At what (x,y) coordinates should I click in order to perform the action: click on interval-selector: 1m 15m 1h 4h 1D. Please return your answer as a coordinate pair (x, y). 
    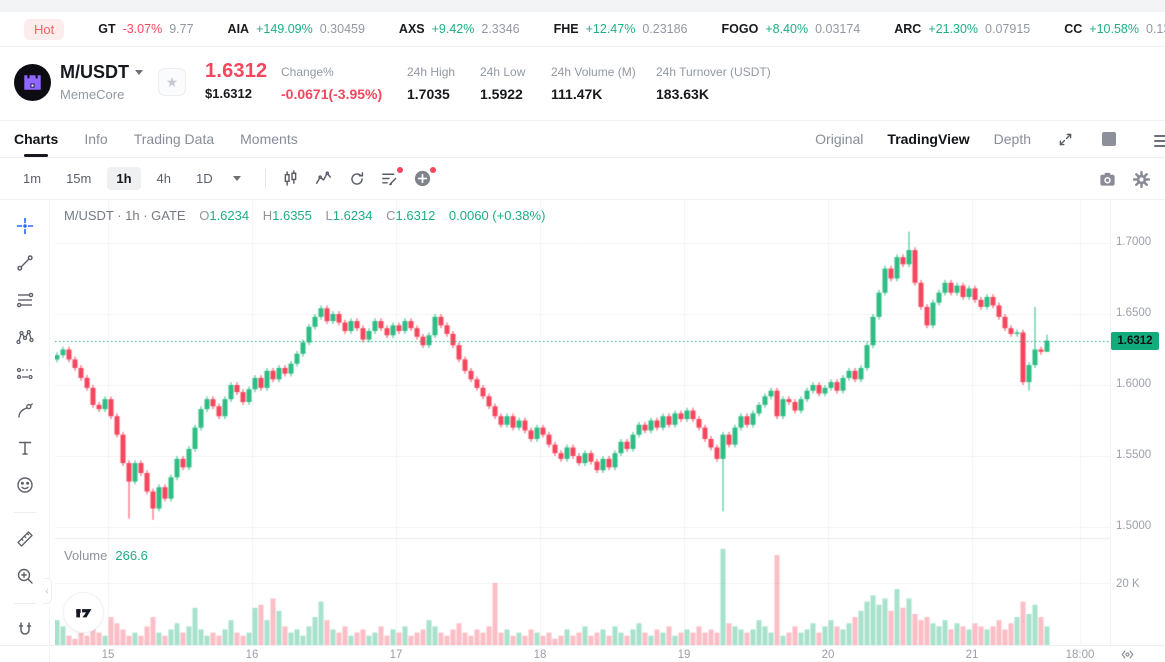
    Looking at the image, I should click on (121, 178).